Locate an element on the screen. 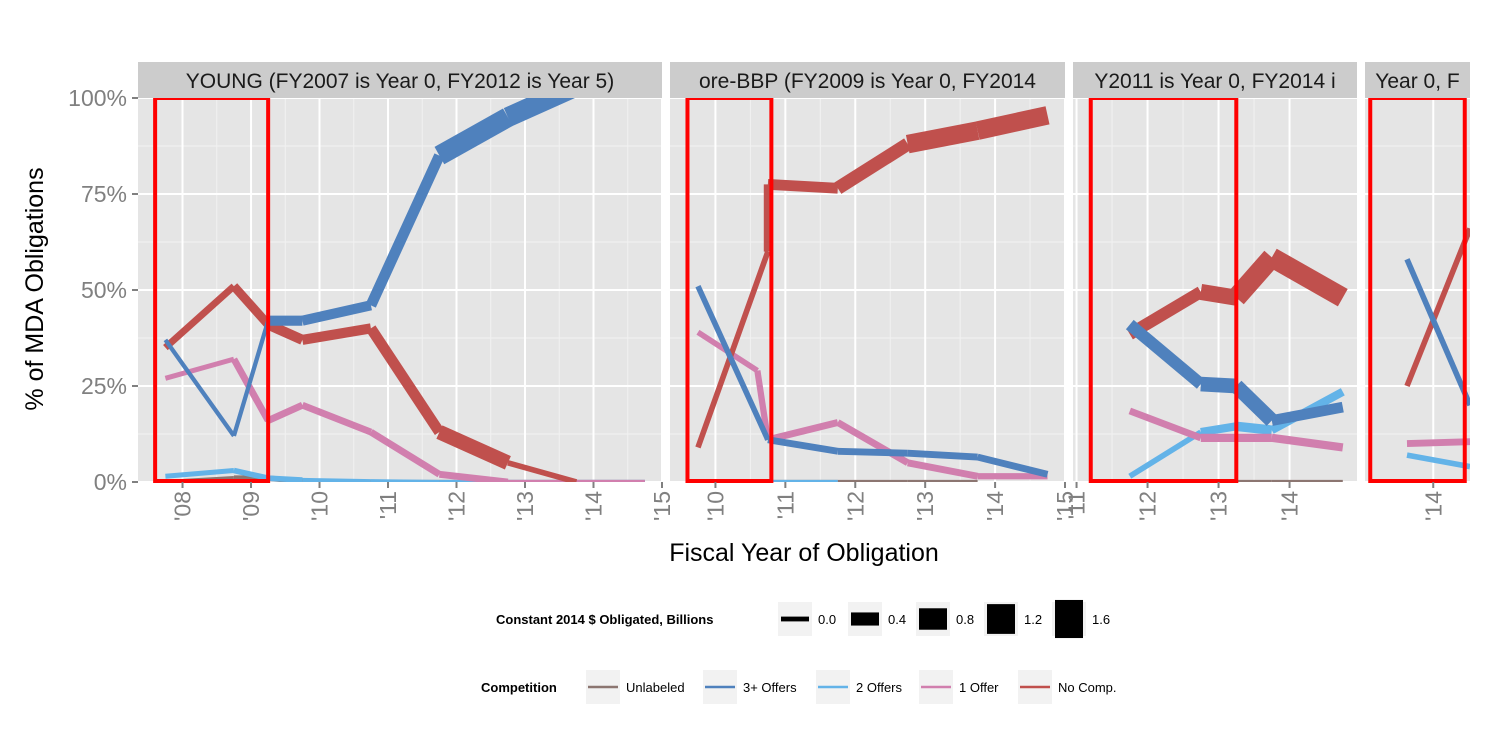  color-legend-label: No Comp. is located at coordinates (1087, 687).